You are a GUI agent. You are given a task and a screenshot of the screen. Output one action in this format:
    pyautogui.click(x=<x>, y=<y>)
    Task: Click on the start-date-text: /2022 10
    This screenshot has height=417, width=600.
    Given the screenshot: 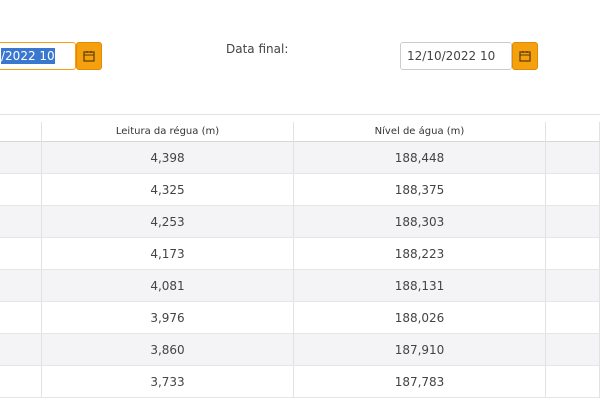 What is the action you would take?
    pyautogui.click(x=28, y=56)
    